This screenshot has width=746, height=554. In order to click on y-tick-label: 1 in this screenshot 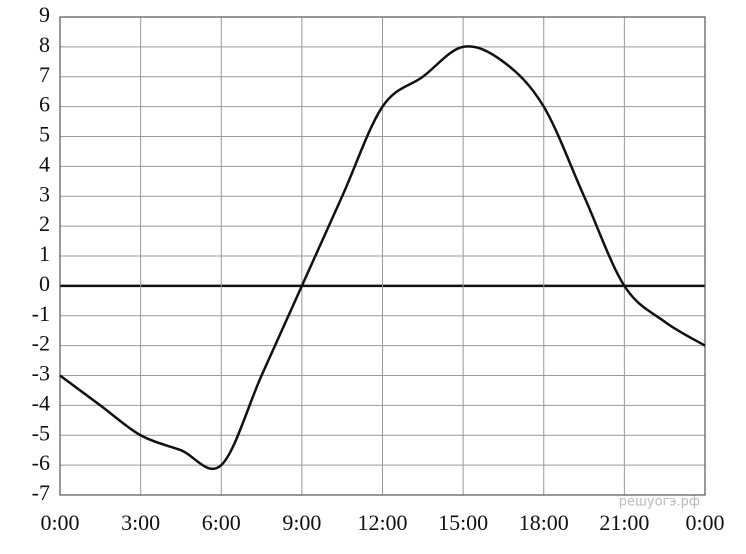, I will do `click(44, 253)`.